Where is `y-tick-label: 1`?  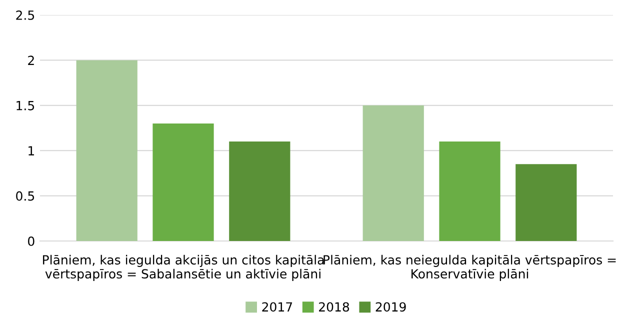 y-tick-label: 1 is located at coordinates (31, 151).